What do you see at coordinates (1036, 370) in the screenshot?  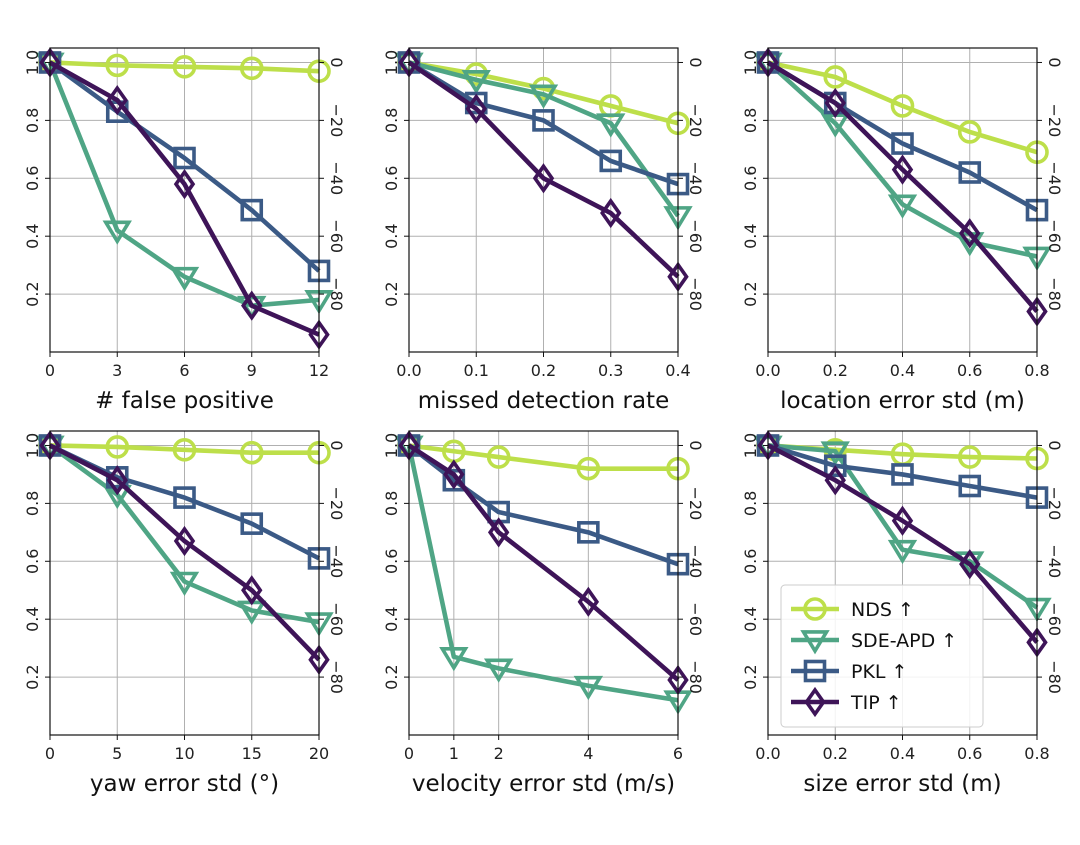 I see `x-tick-label: 0.8` at bounding box center [1036, 370].